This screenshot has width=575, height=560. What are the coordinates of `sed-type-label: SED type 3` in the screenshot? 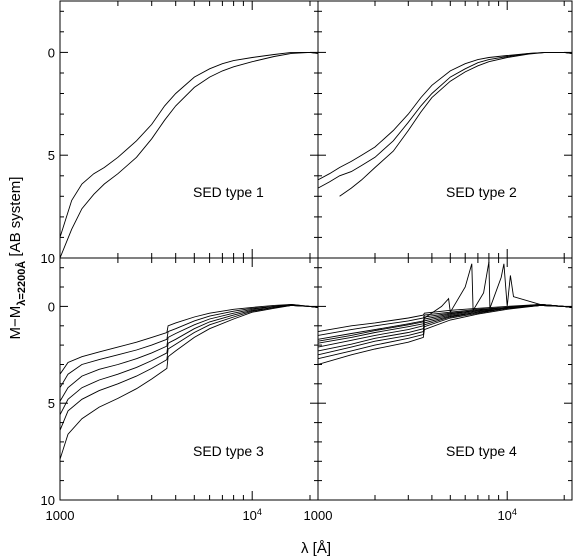 It's located at (228, 451).